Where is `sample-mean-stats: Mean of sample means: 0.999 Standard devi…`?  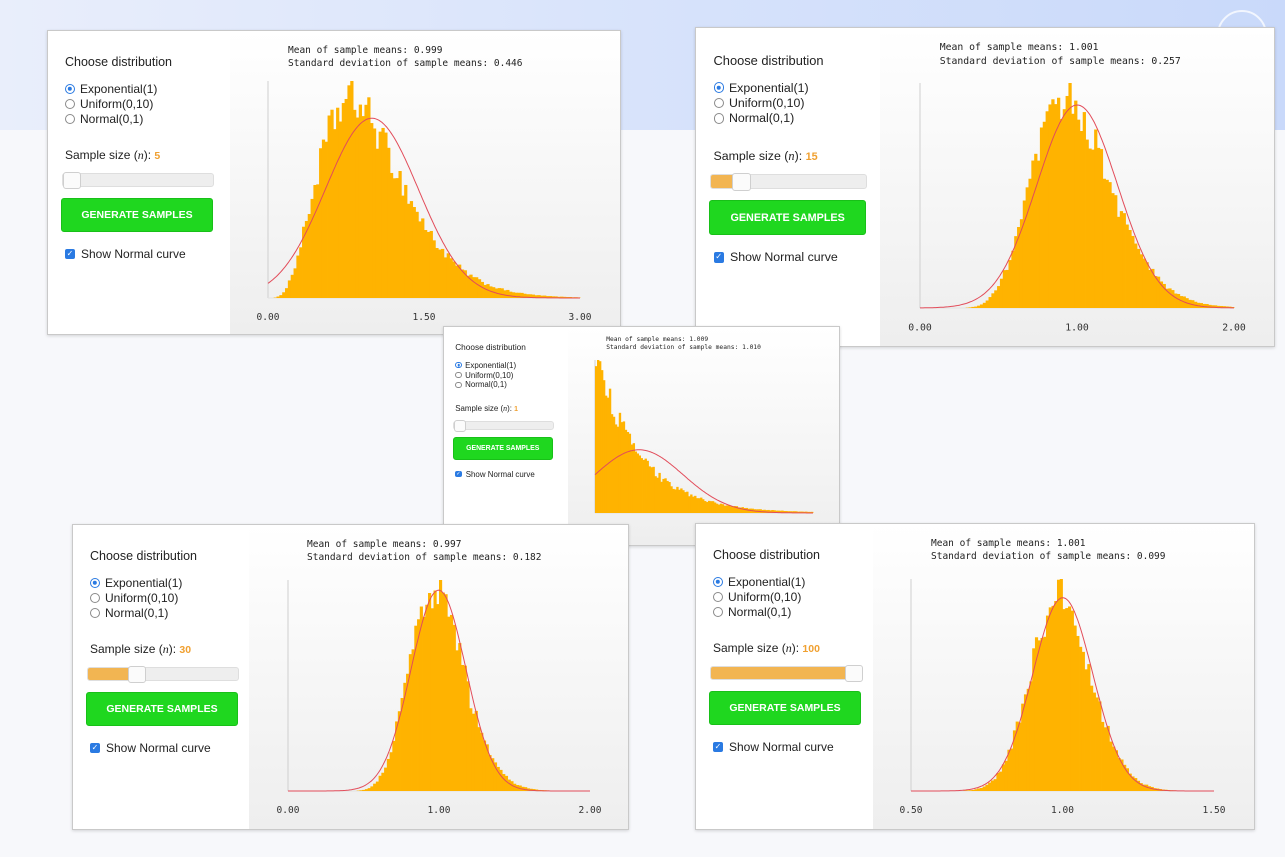 sample-mean-stats: Mean of sample means: 0.999 Standard devi… is located at coordinates (405, 57).